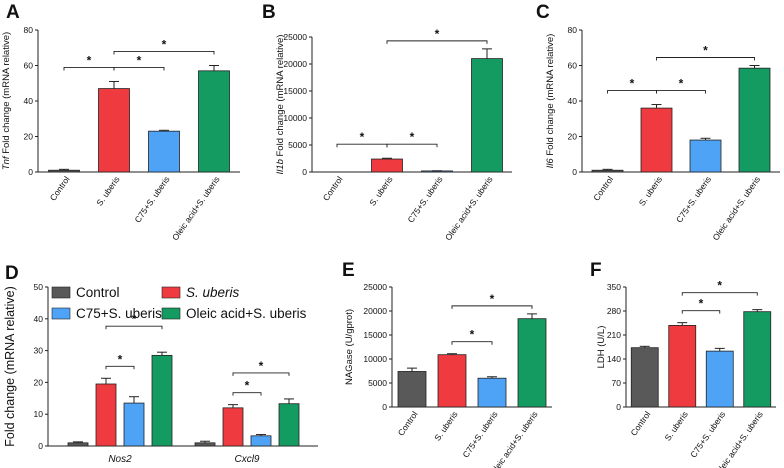 This screenshot has height=468, width=784. I want to click on y-tick-label-E: 15000, so click(375, 335).